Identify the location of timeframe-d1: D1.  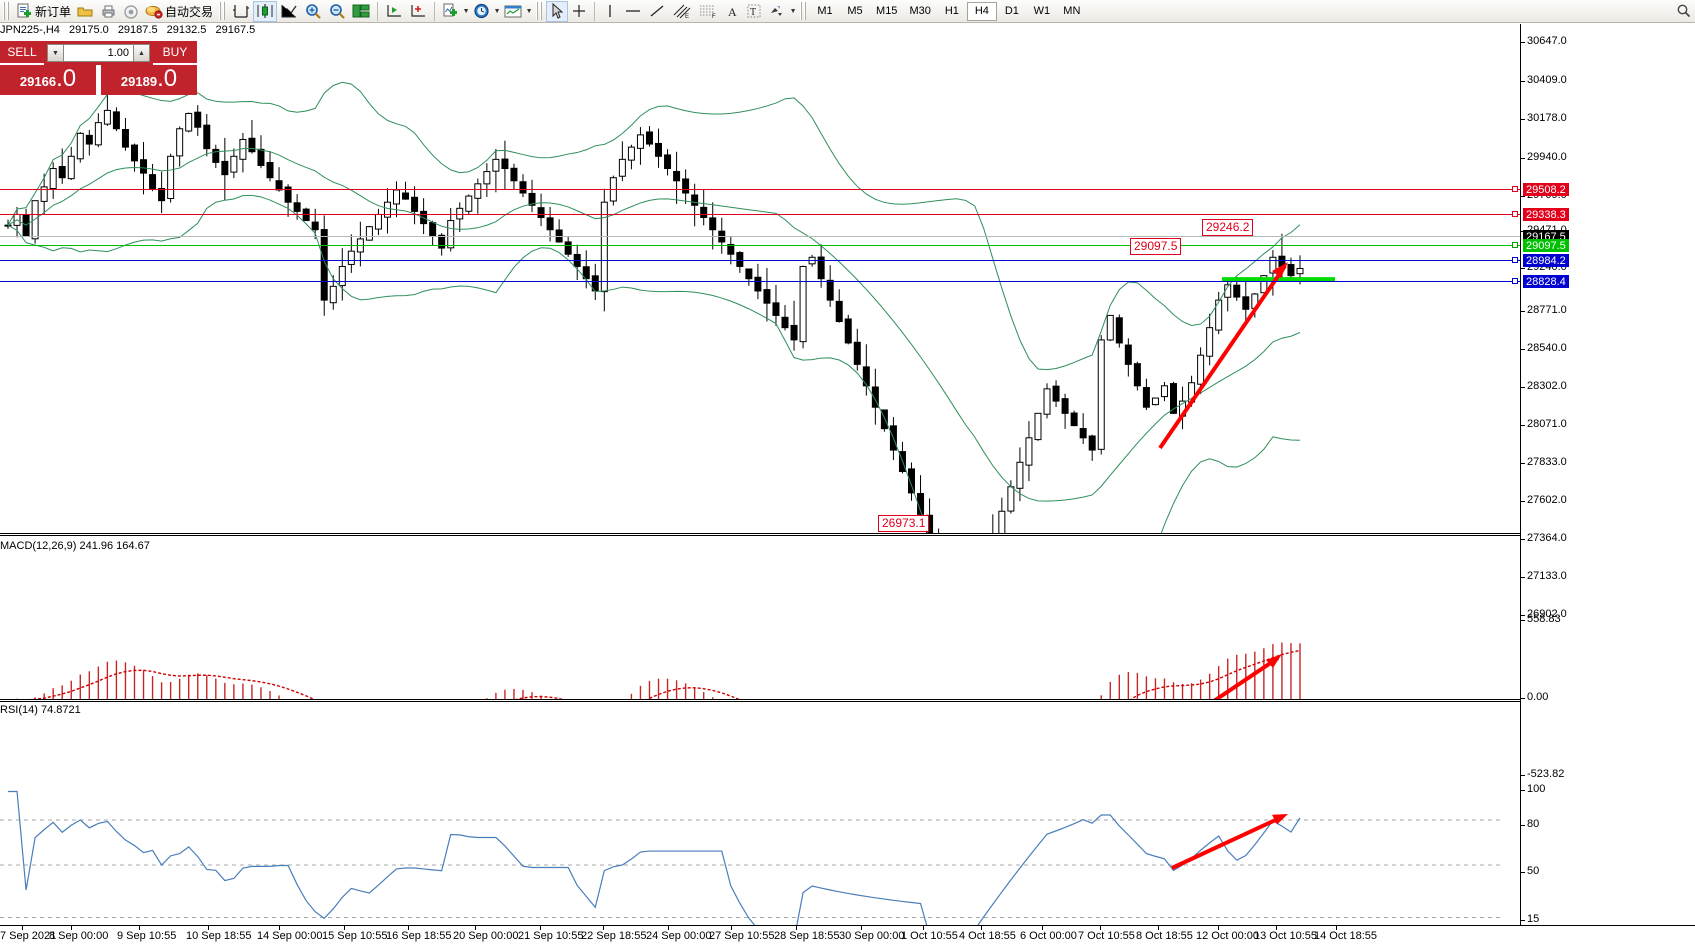
(1011, 11).